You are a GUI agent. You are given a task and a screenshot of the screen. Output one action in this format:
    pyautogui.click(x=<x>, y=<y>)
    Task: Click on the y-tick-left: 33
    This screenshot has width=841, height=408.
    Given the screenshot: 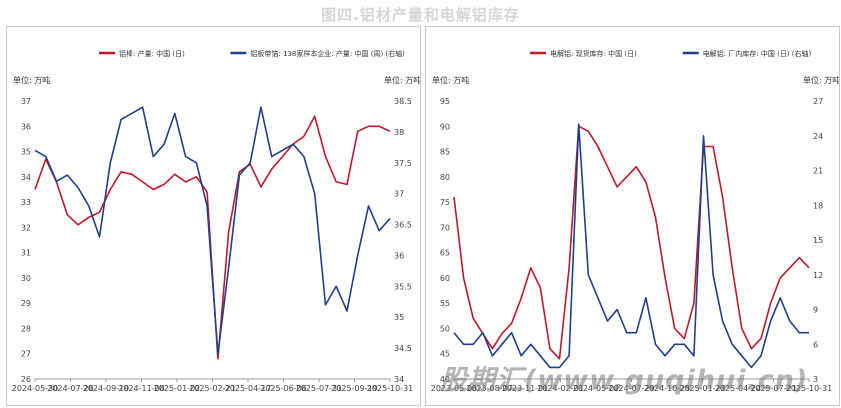 What is the action you would take?
    pyautogui.click(x=26, y=202)
    